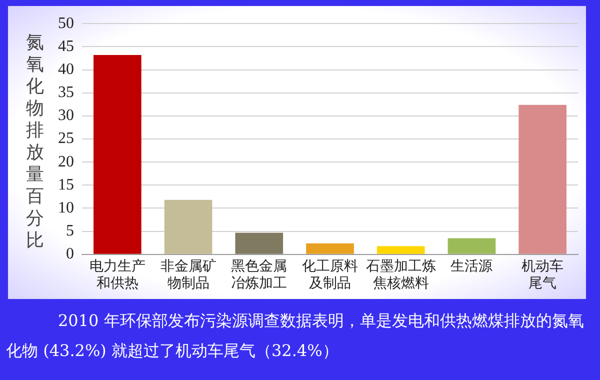 The image size is (600, 380). I want to click on y-tick-label: 40, so click(66, 69).